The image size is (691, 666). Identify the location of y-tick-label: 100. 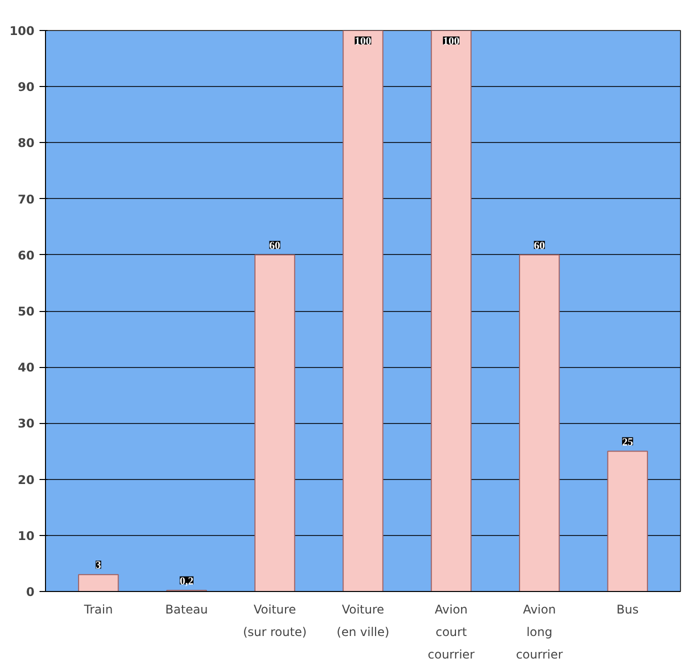
(22, 31).